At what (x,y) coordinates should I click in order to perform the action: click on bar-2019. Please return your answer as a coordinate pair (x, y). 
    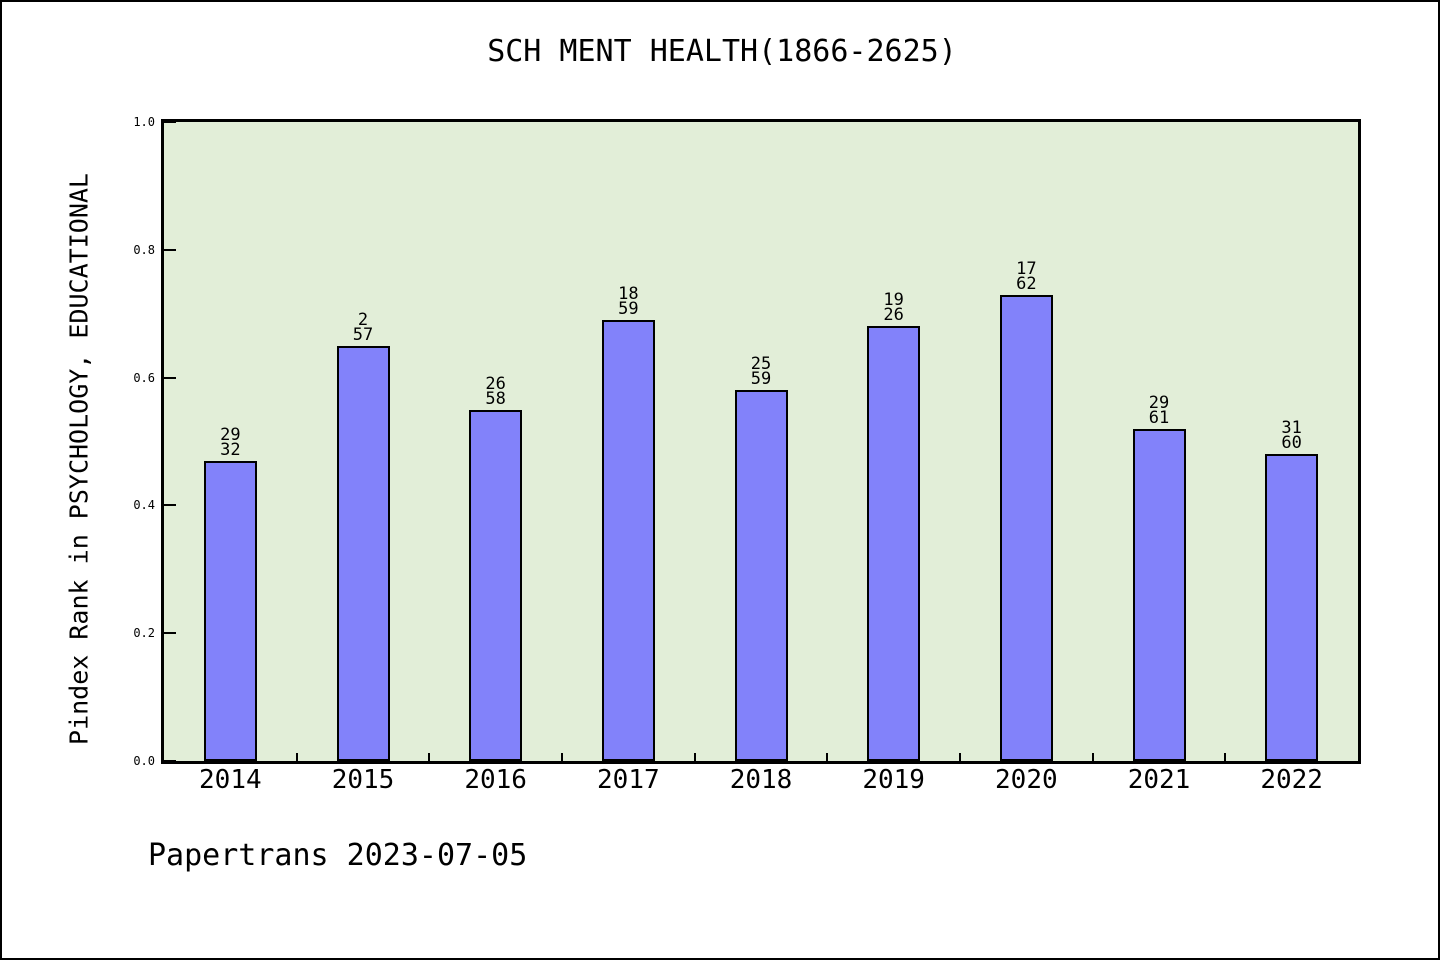
    Looking at the image, I should click on (894, 543).